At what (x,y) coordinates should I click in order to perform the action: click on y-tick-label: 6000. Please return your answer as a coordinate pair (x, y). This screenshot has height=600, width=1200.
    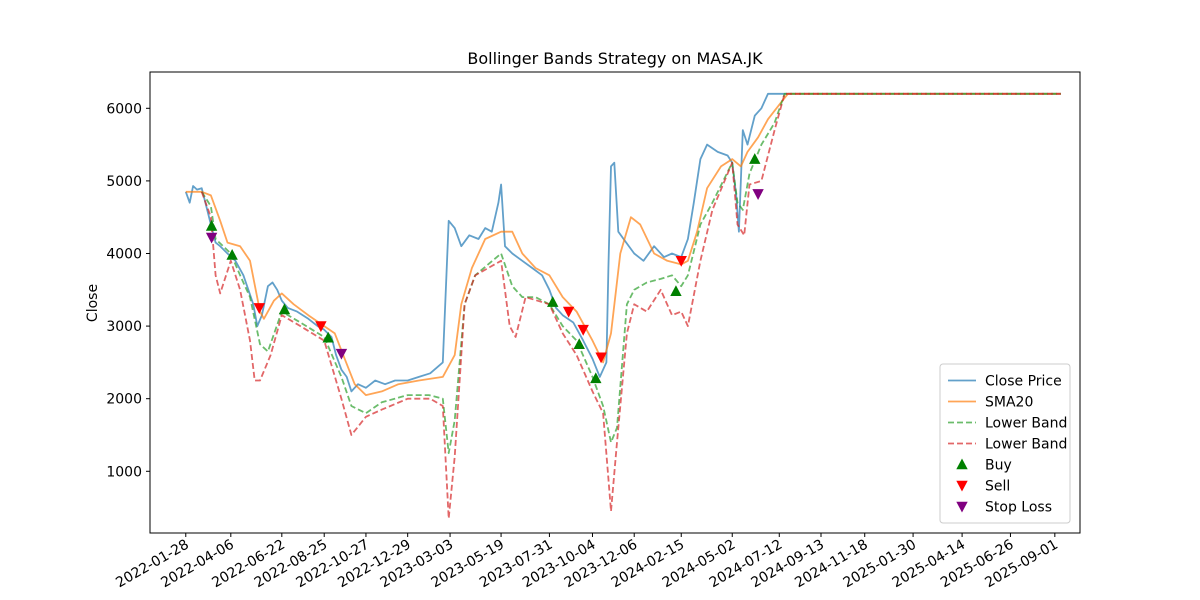
    Looking at the image, I should click on (124, 109).